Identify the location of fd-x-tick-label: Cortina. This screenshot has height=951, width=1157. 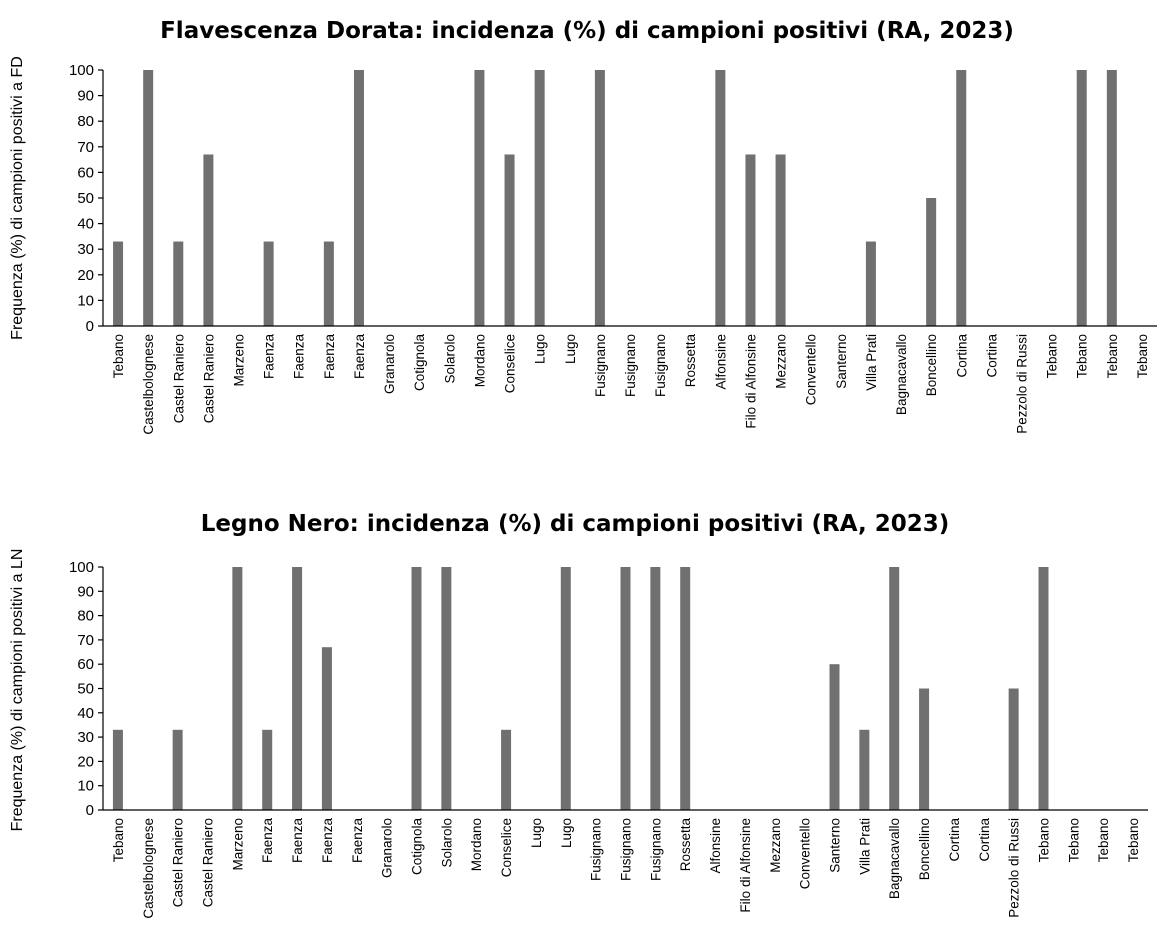
(961, 356).